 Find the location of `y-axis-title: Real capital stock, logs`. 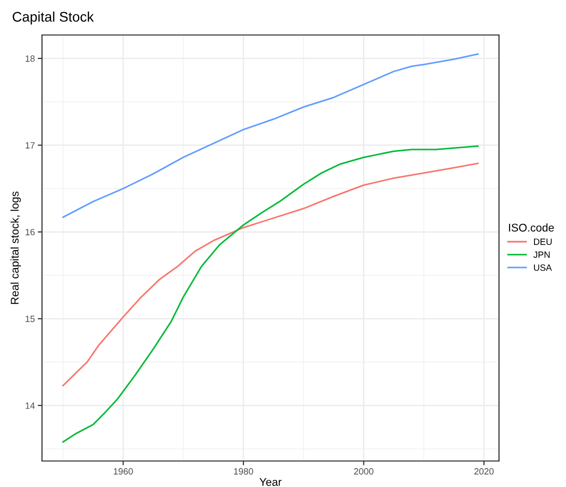

y-axis-title: Real capital stock, logs is located at coordinates (15, 248).